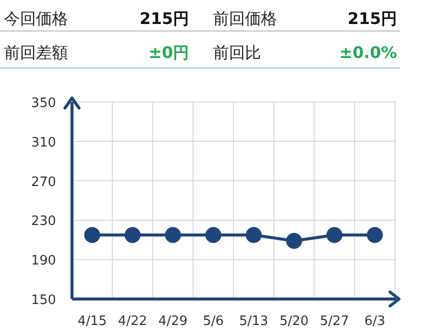 The width and height of the screenshot is (428, 334). What do you see at coordinates (245, 18) in the screenshot?
I see `text: 前回価格` at bounding box center [245, 18].